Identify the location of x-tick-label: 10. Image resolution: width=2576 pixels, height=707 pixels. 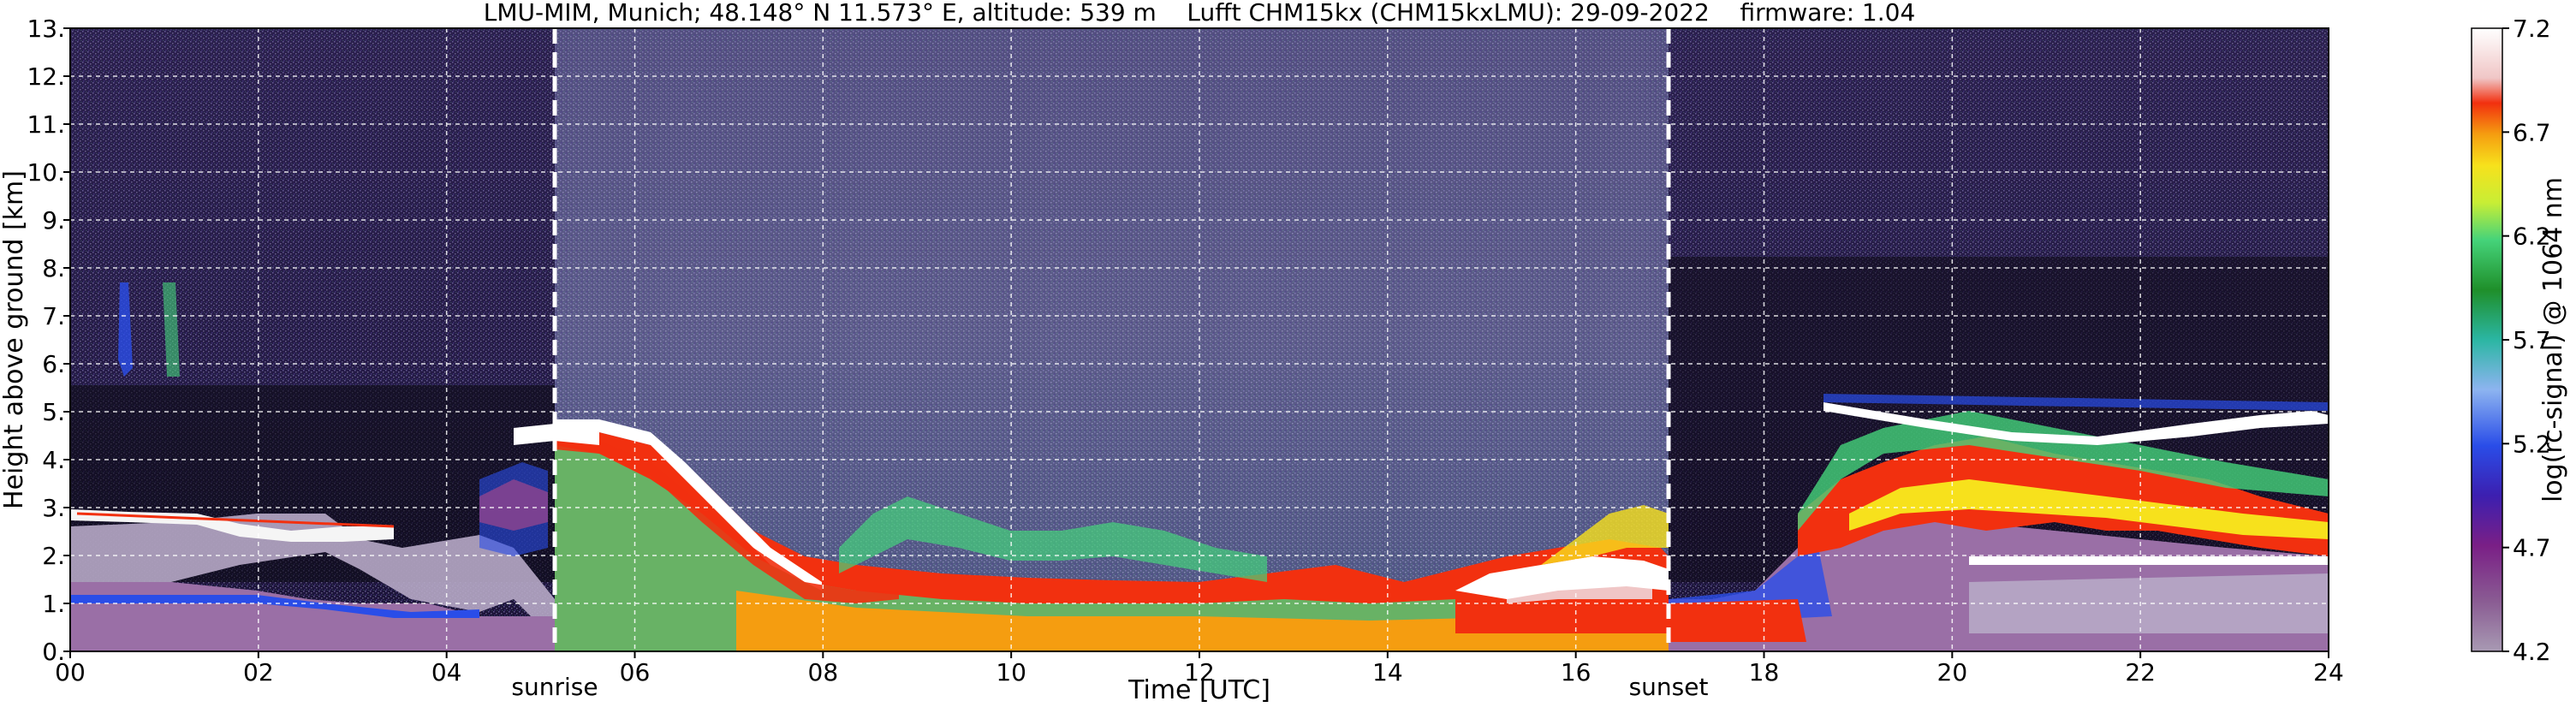
(1011, 672).